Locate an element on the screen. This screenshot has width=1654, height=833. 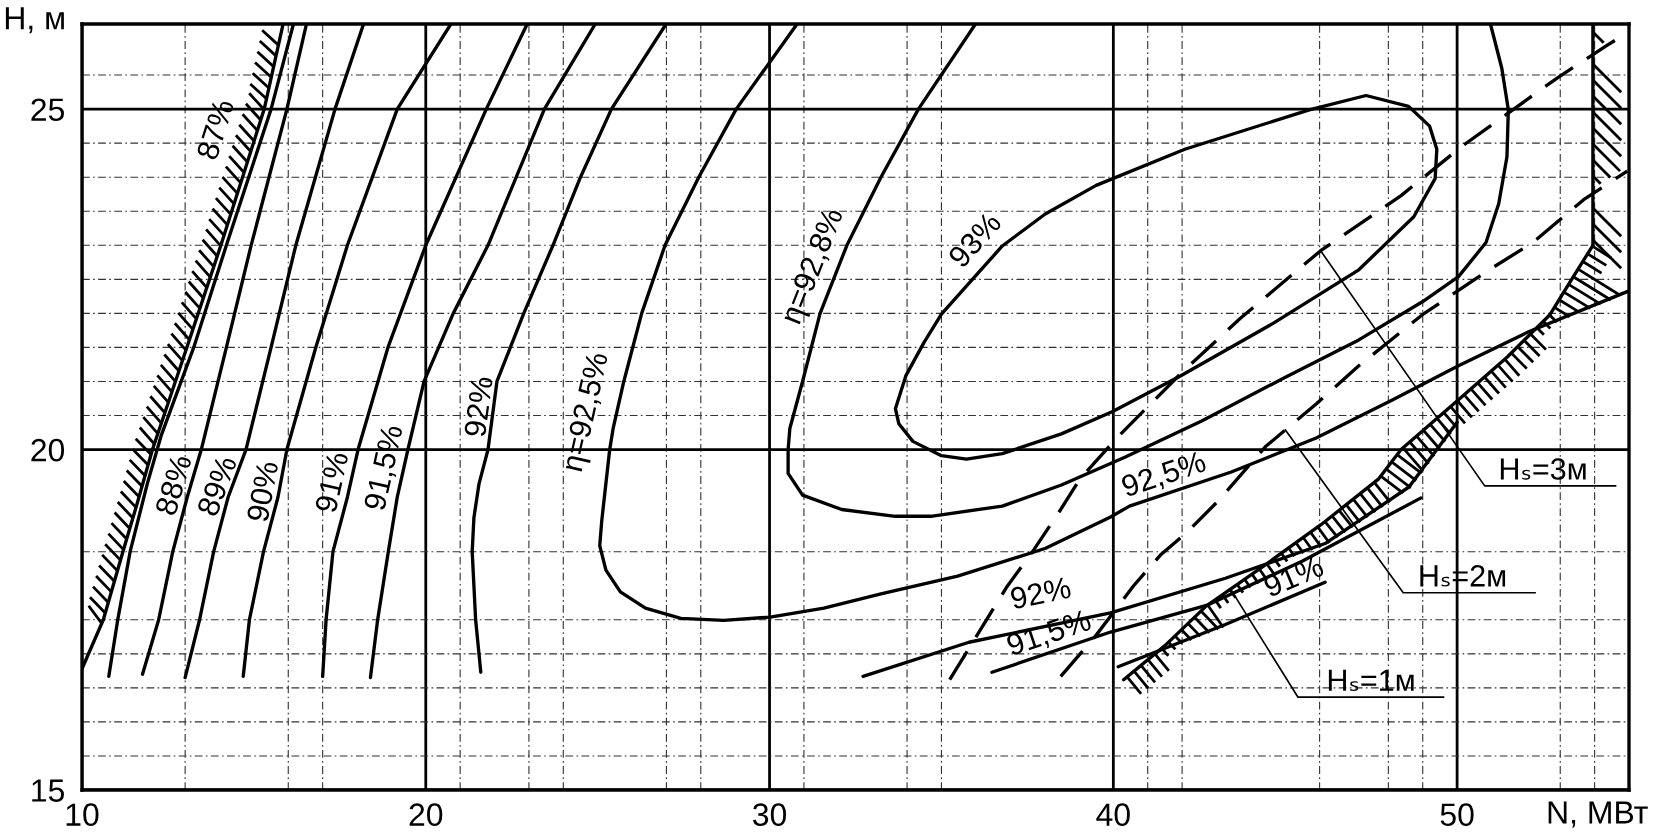
y-axis-title: H, м is located at coordinates (34, 20).